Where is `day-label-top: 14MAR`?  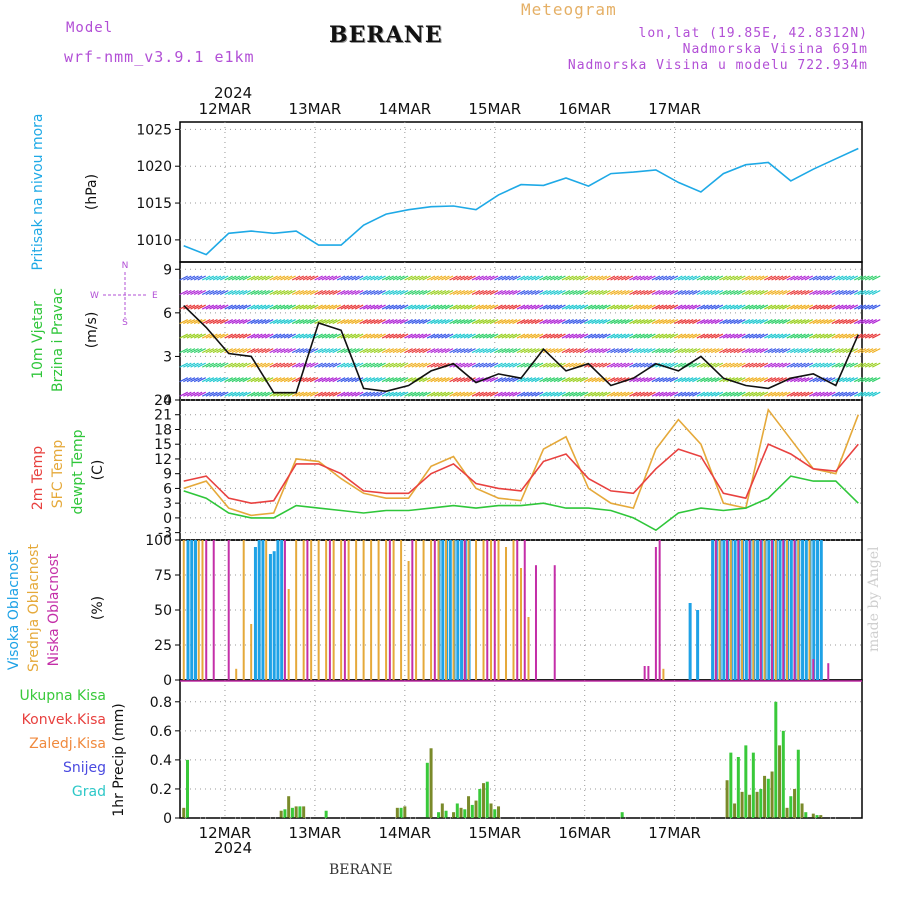
day-label-top: 14MAR is located at coordinates (404, 109).